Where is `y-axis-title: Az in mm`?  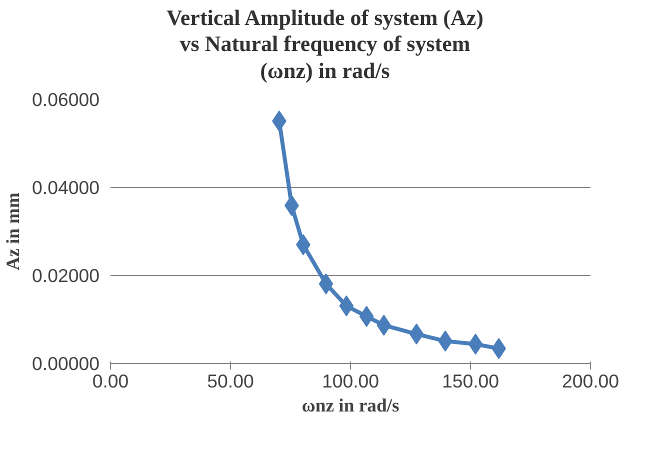 y-axis-title: Az in mm is located at coordinates (13, 231).